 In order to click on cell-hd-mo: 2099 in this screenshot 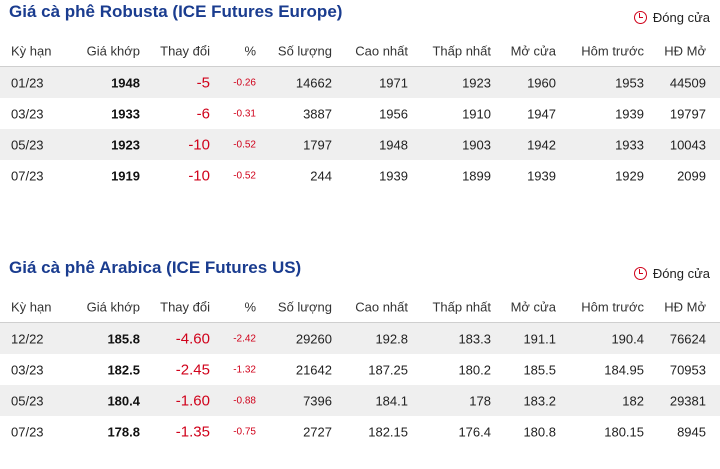, I will do `click(691, 175)`.